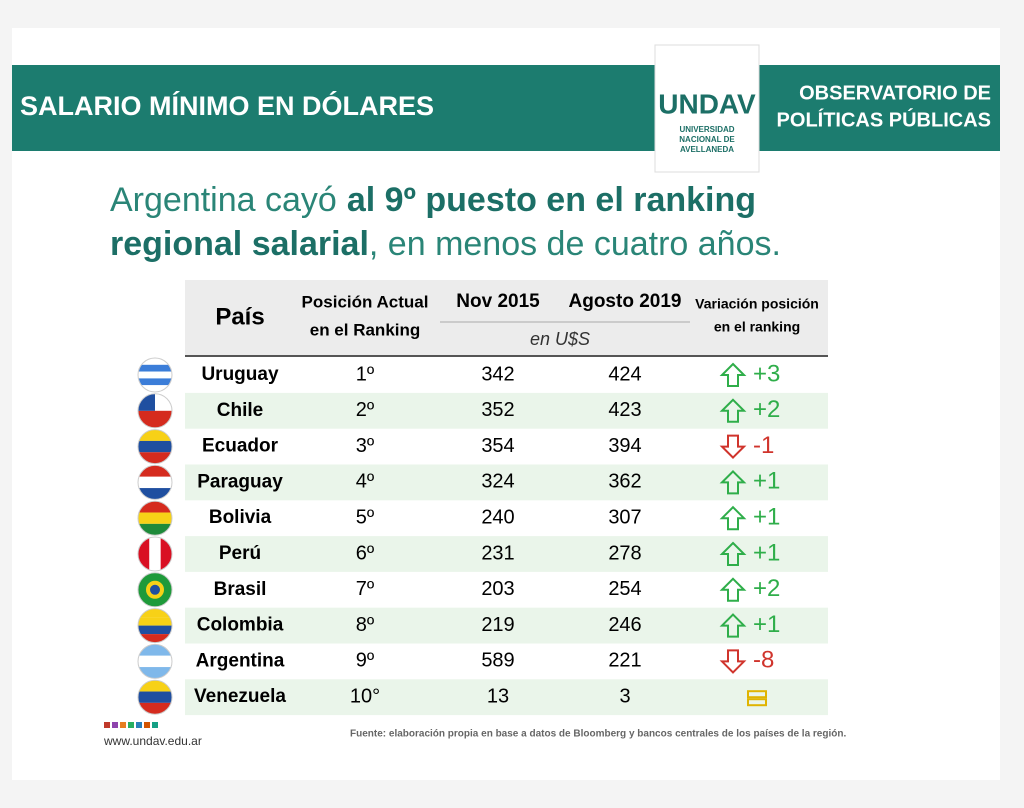 The height and width of the screenshot is (808, 1024). I want to click on position: 8º, so click(365, 625).